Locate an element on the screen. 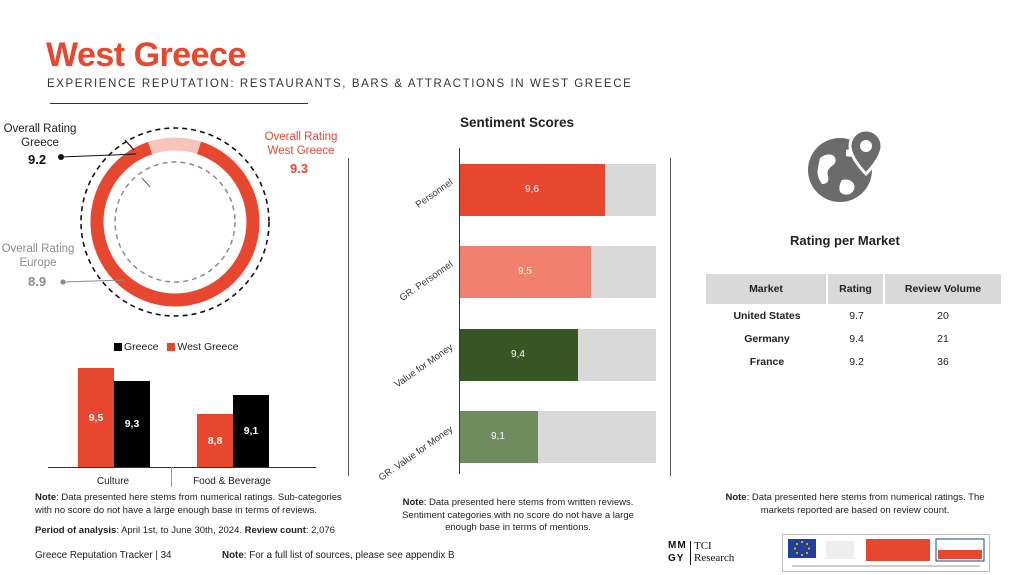 The height and width of the screenshot is (575, 1024). sentiment-row-label: Value for Money is located at coordinates (424, 366).